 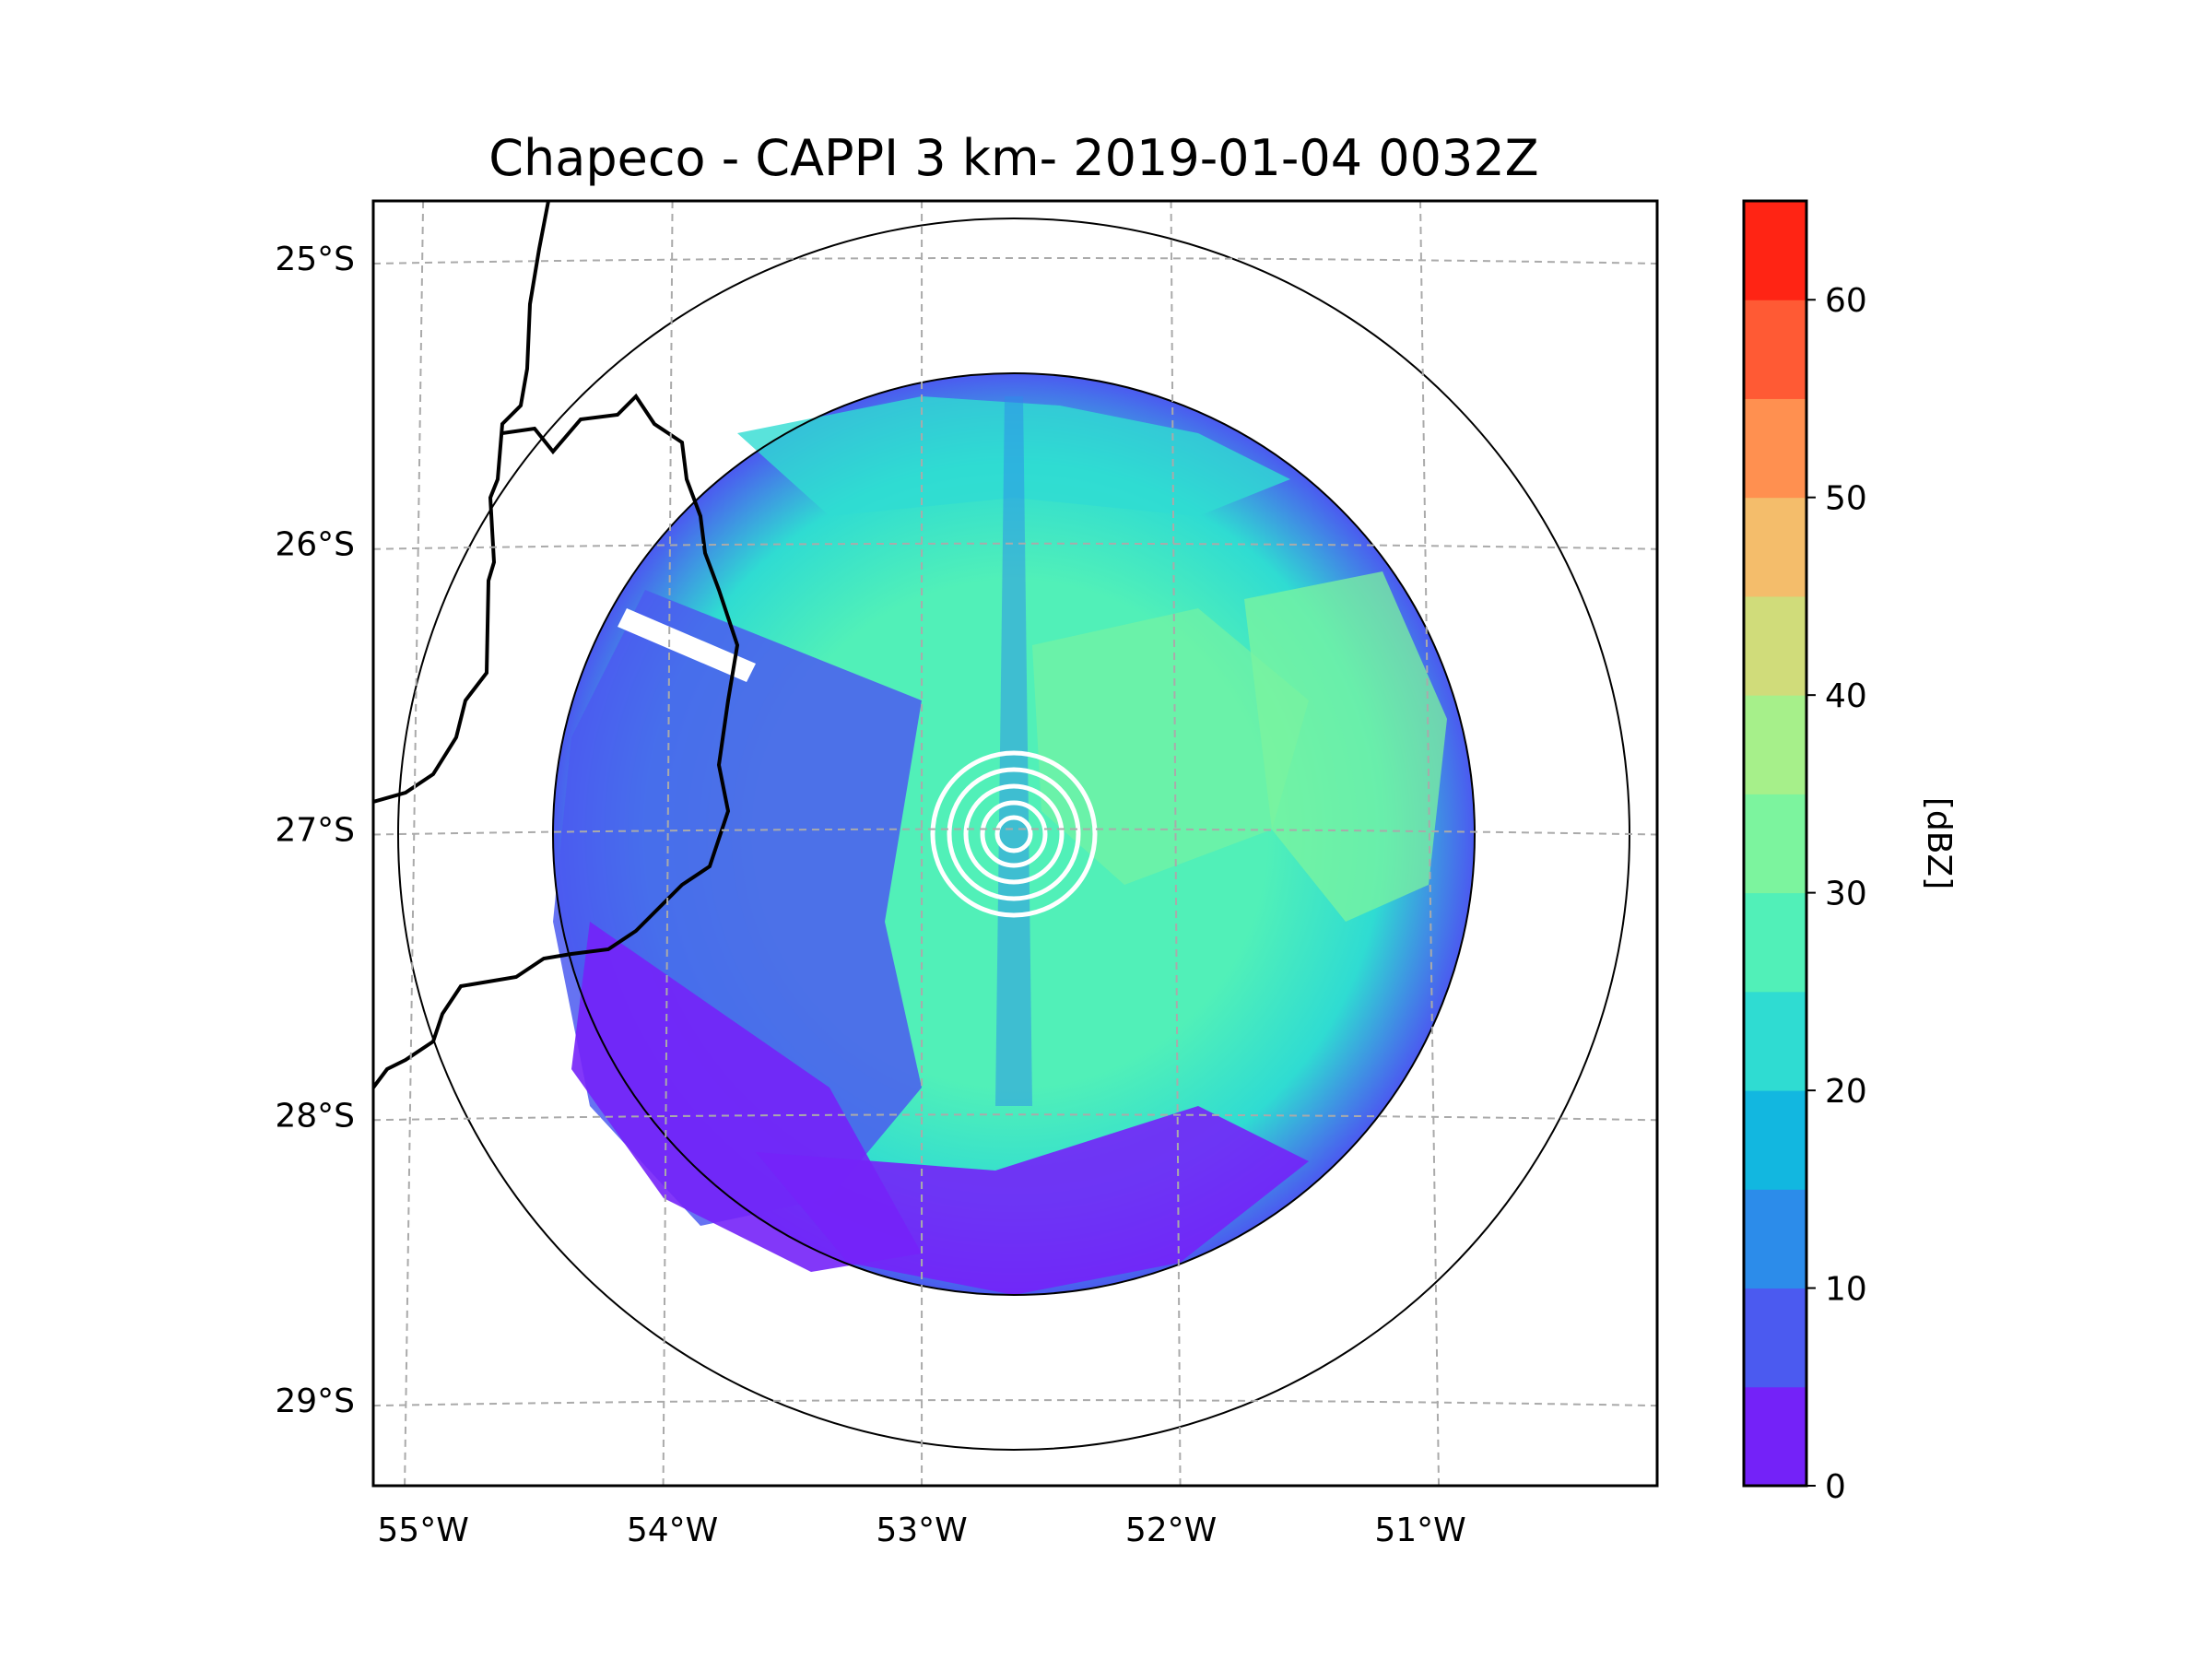 I want to click on colorbar-tick-label: 60, so click(x=1846, y=301).